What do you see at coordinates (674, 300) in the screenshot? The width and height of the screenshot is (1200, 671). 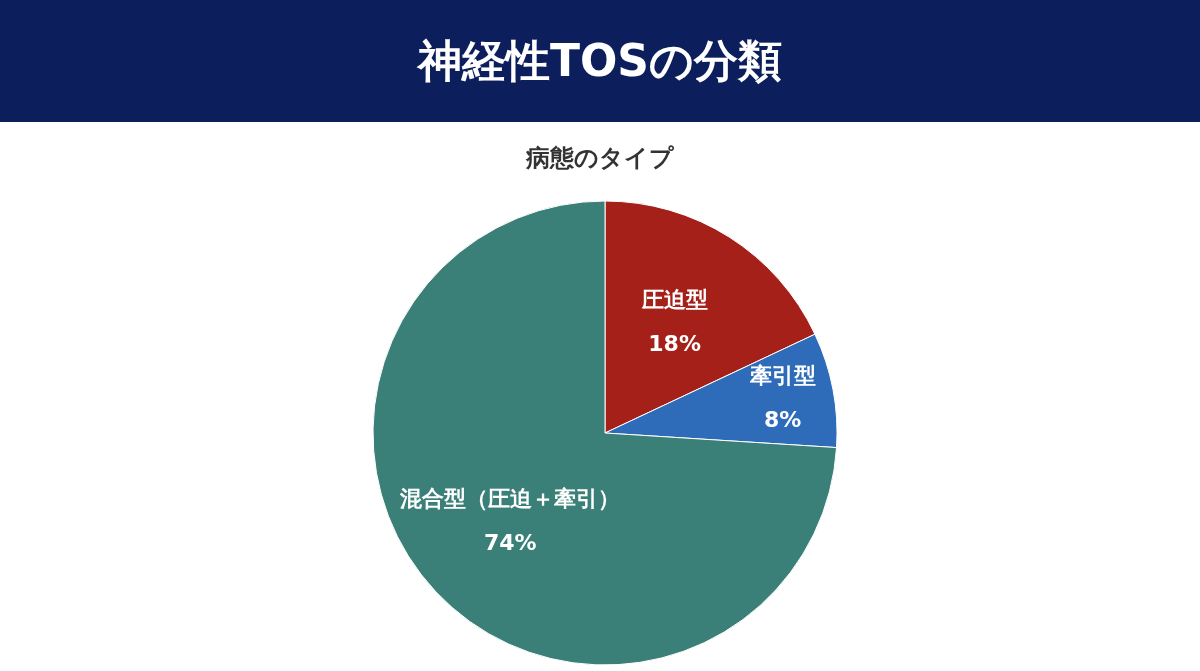 I see `slice-label: 圧迫型` at bounding box center [674, 300].